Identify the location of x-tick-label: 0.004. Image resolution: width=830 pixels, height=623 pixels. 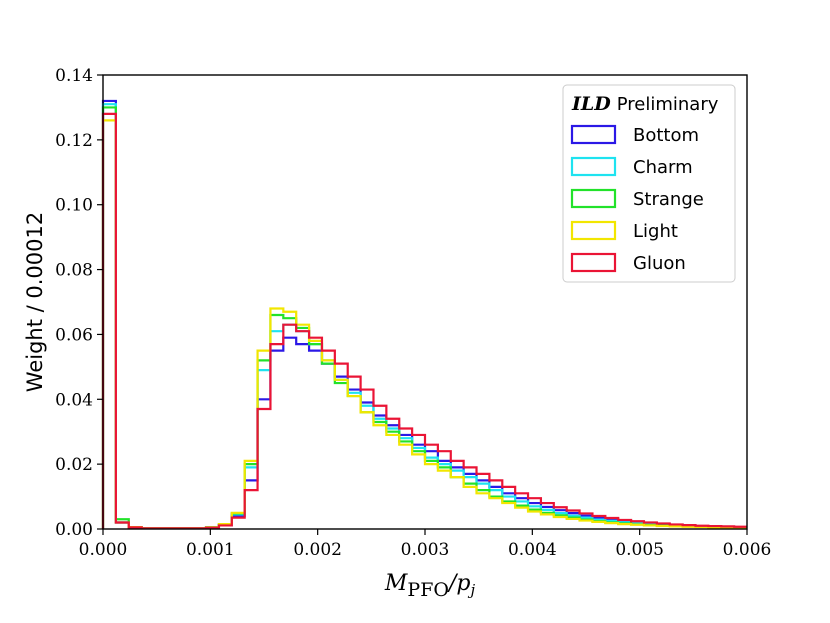
(532, 550).